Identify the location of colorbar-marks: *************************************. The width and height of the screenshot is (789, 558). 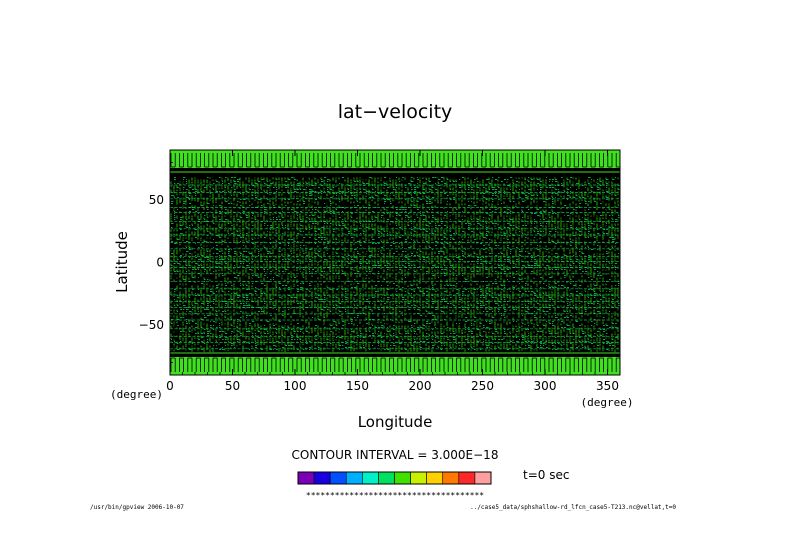
(395, 495).